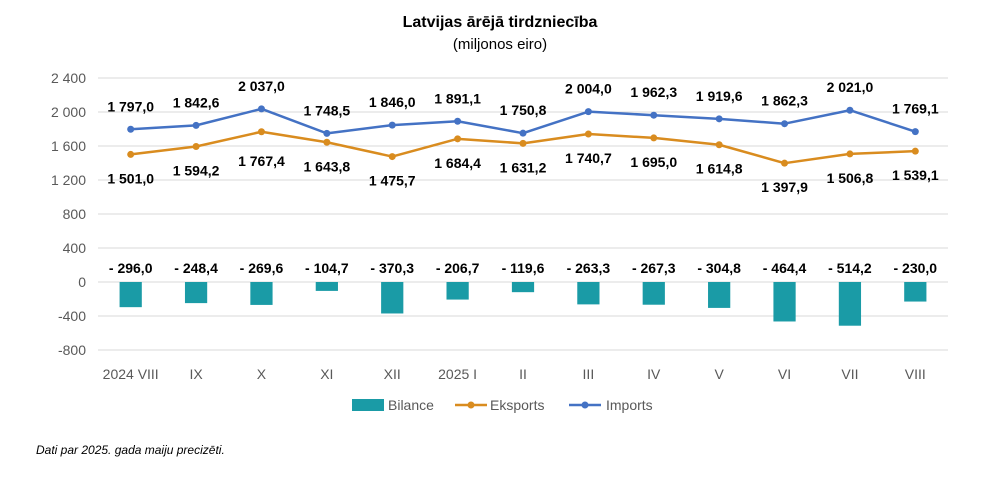  Describe the element at coordinates (327, 268) in the screenshot. I see `bilance-data-label: - 104,7` at that location.